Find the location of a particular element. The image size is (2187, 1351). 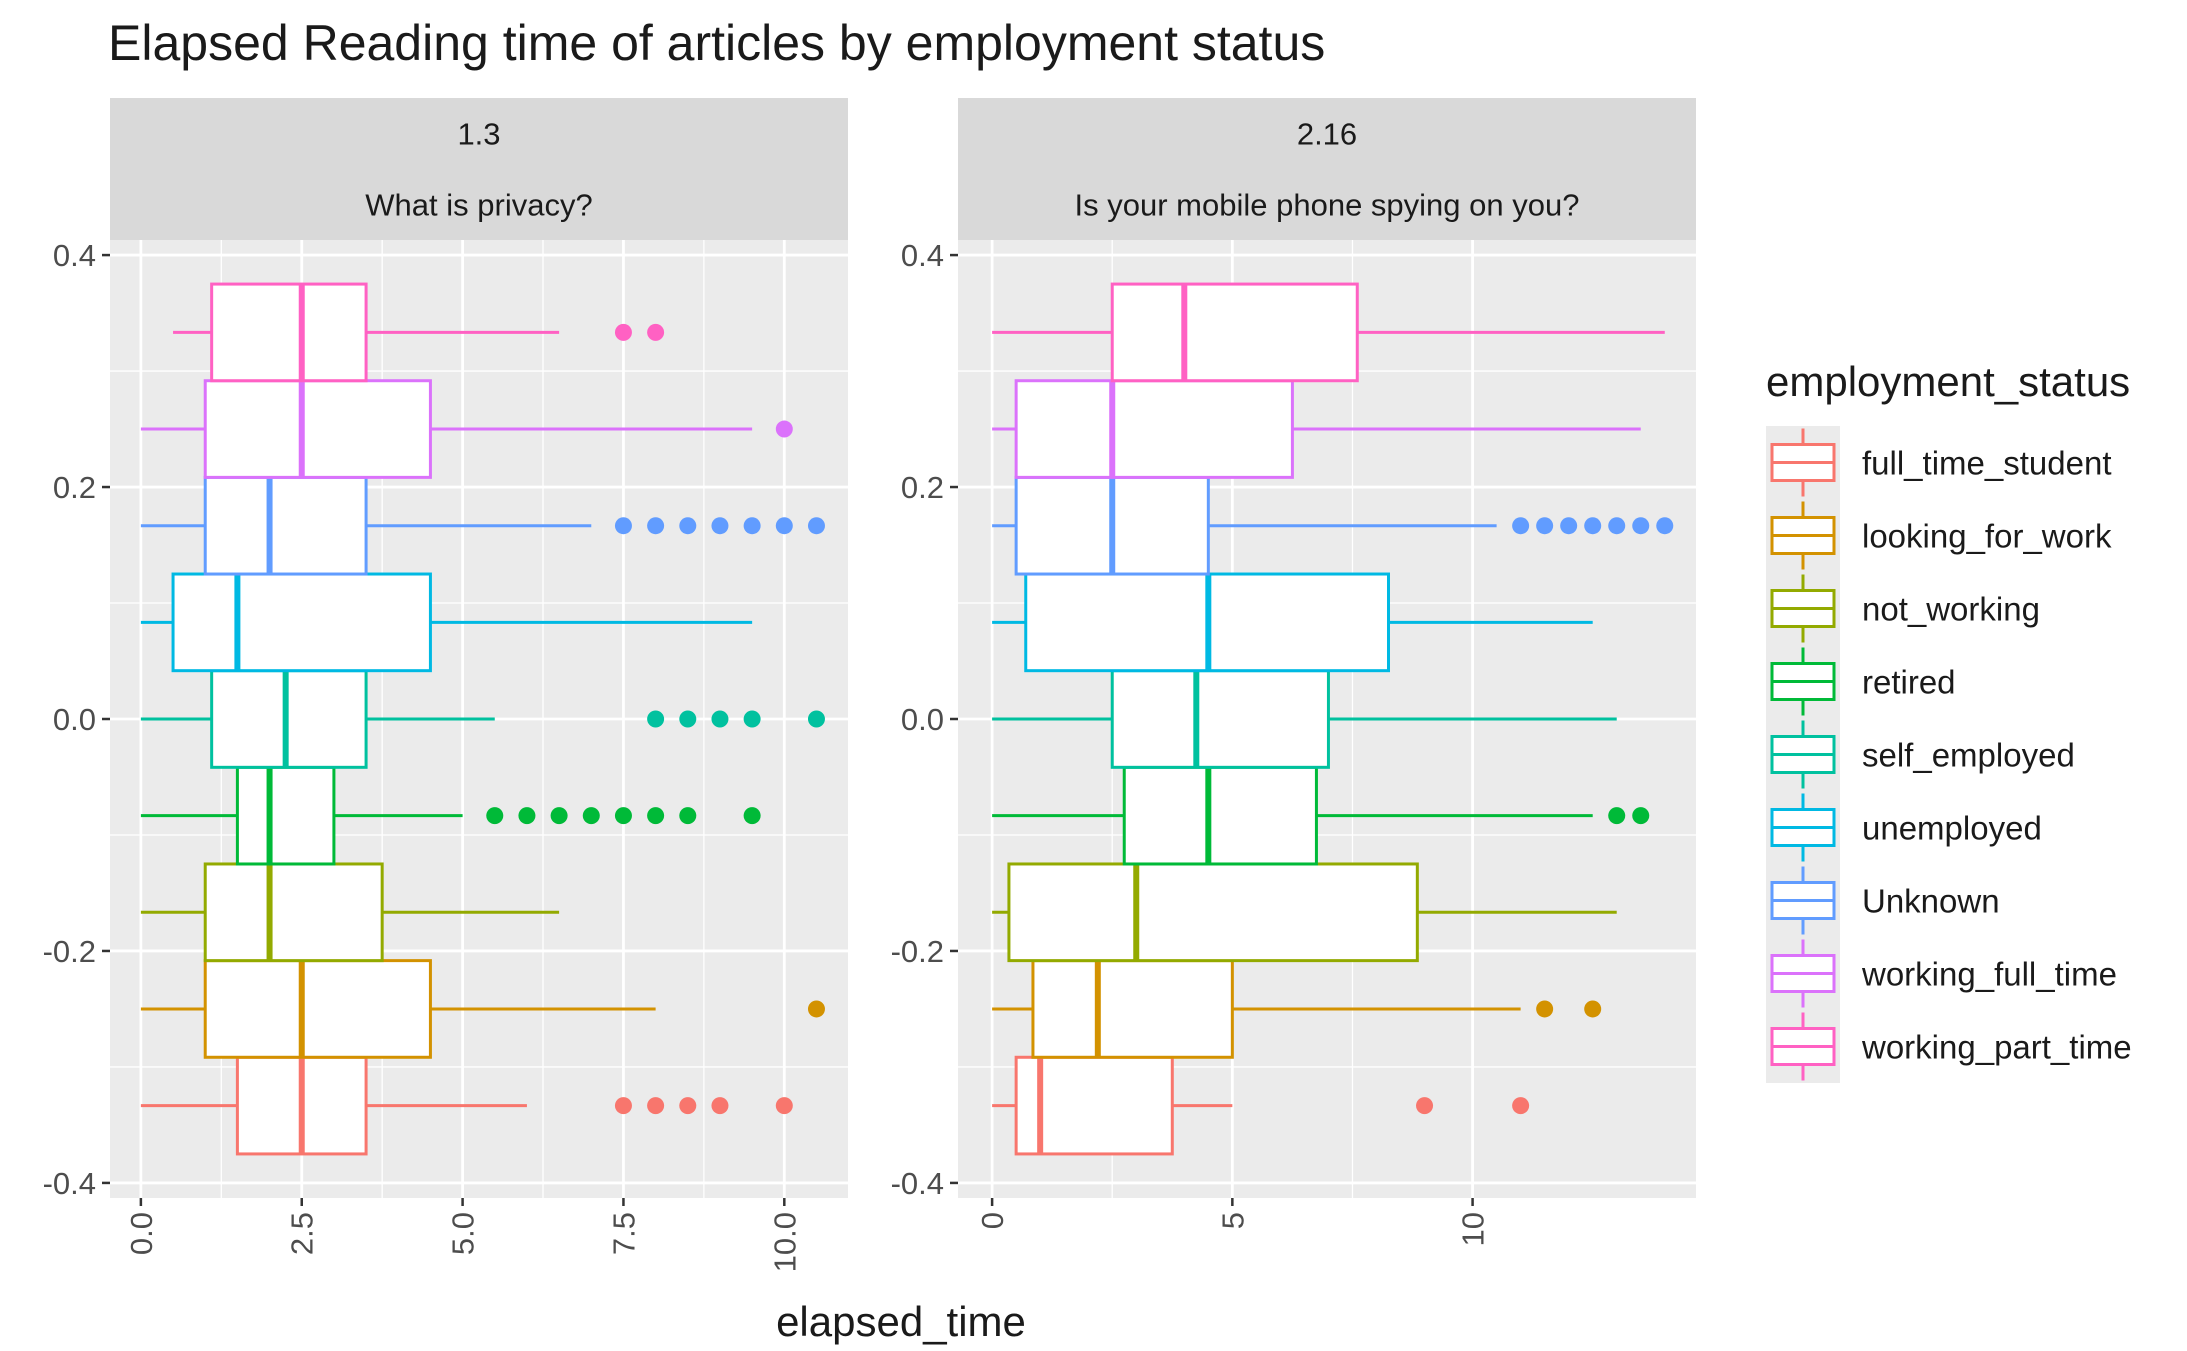

legend-label: not_working is located at coordinates (1951, 609).